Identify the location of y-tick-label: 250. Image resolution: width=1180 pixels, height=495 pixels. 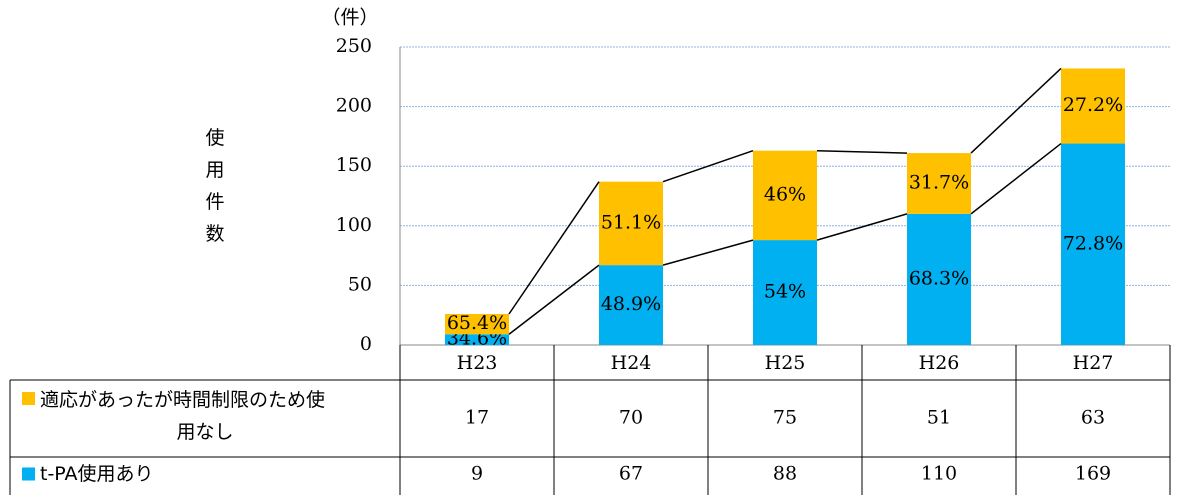
(354, 46).